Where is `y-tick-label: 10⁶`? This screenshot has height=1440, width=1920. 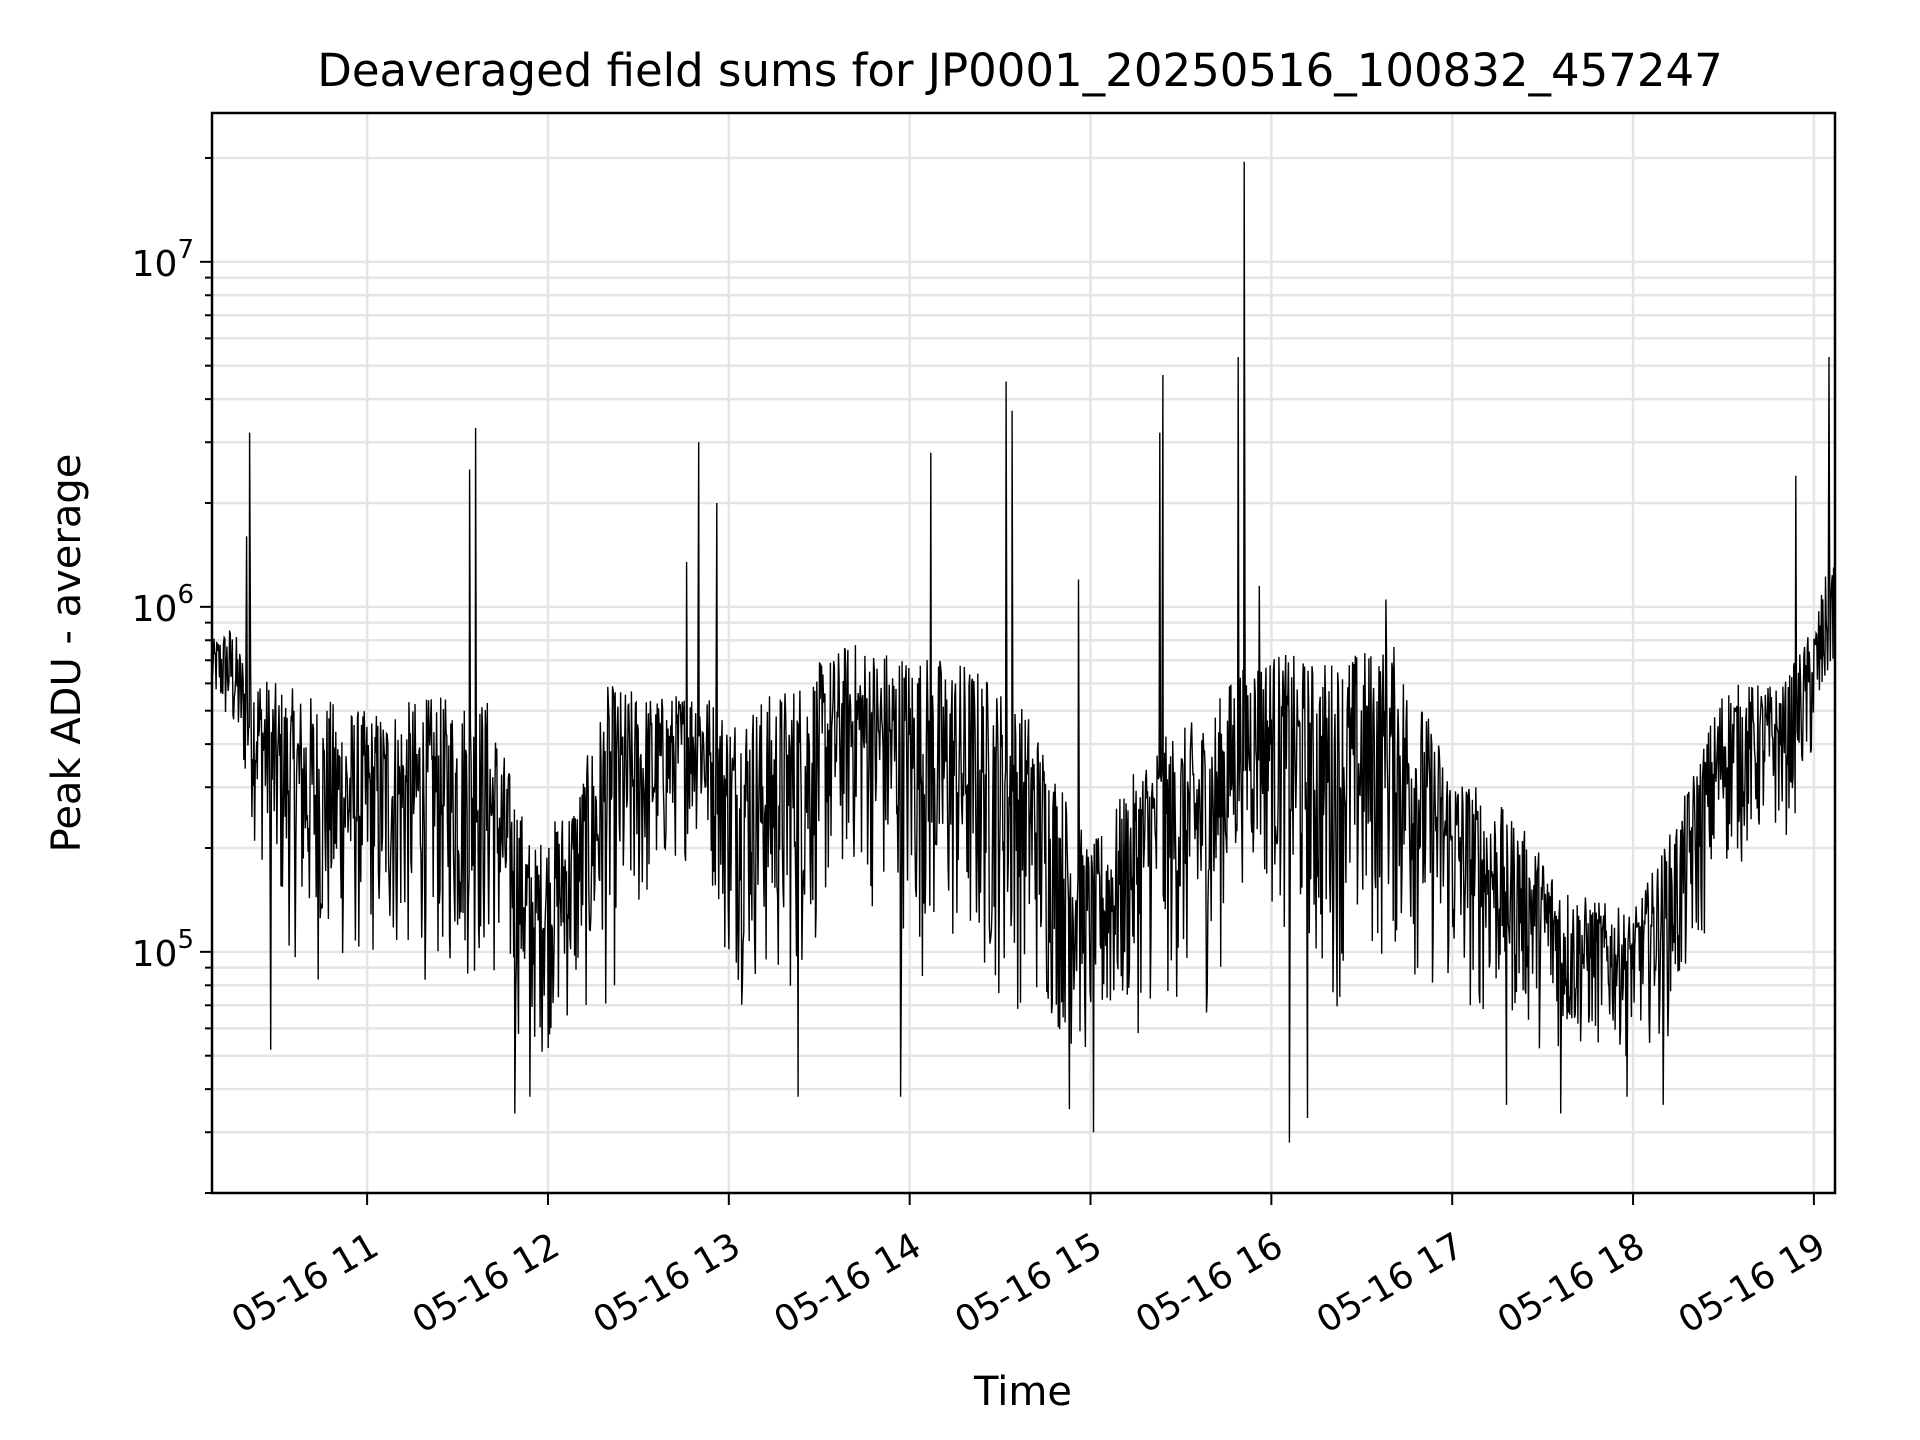 y-tick-label: 10⁶ is located at coordinates (163, 605).